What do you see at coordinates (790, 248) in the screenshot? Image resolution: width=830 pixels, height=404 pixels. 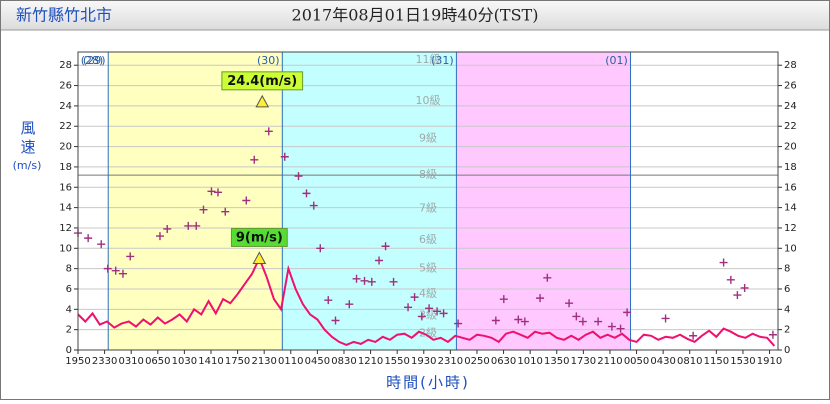 I see `y2-tick-label: 10` at bounding box center [790, 248].